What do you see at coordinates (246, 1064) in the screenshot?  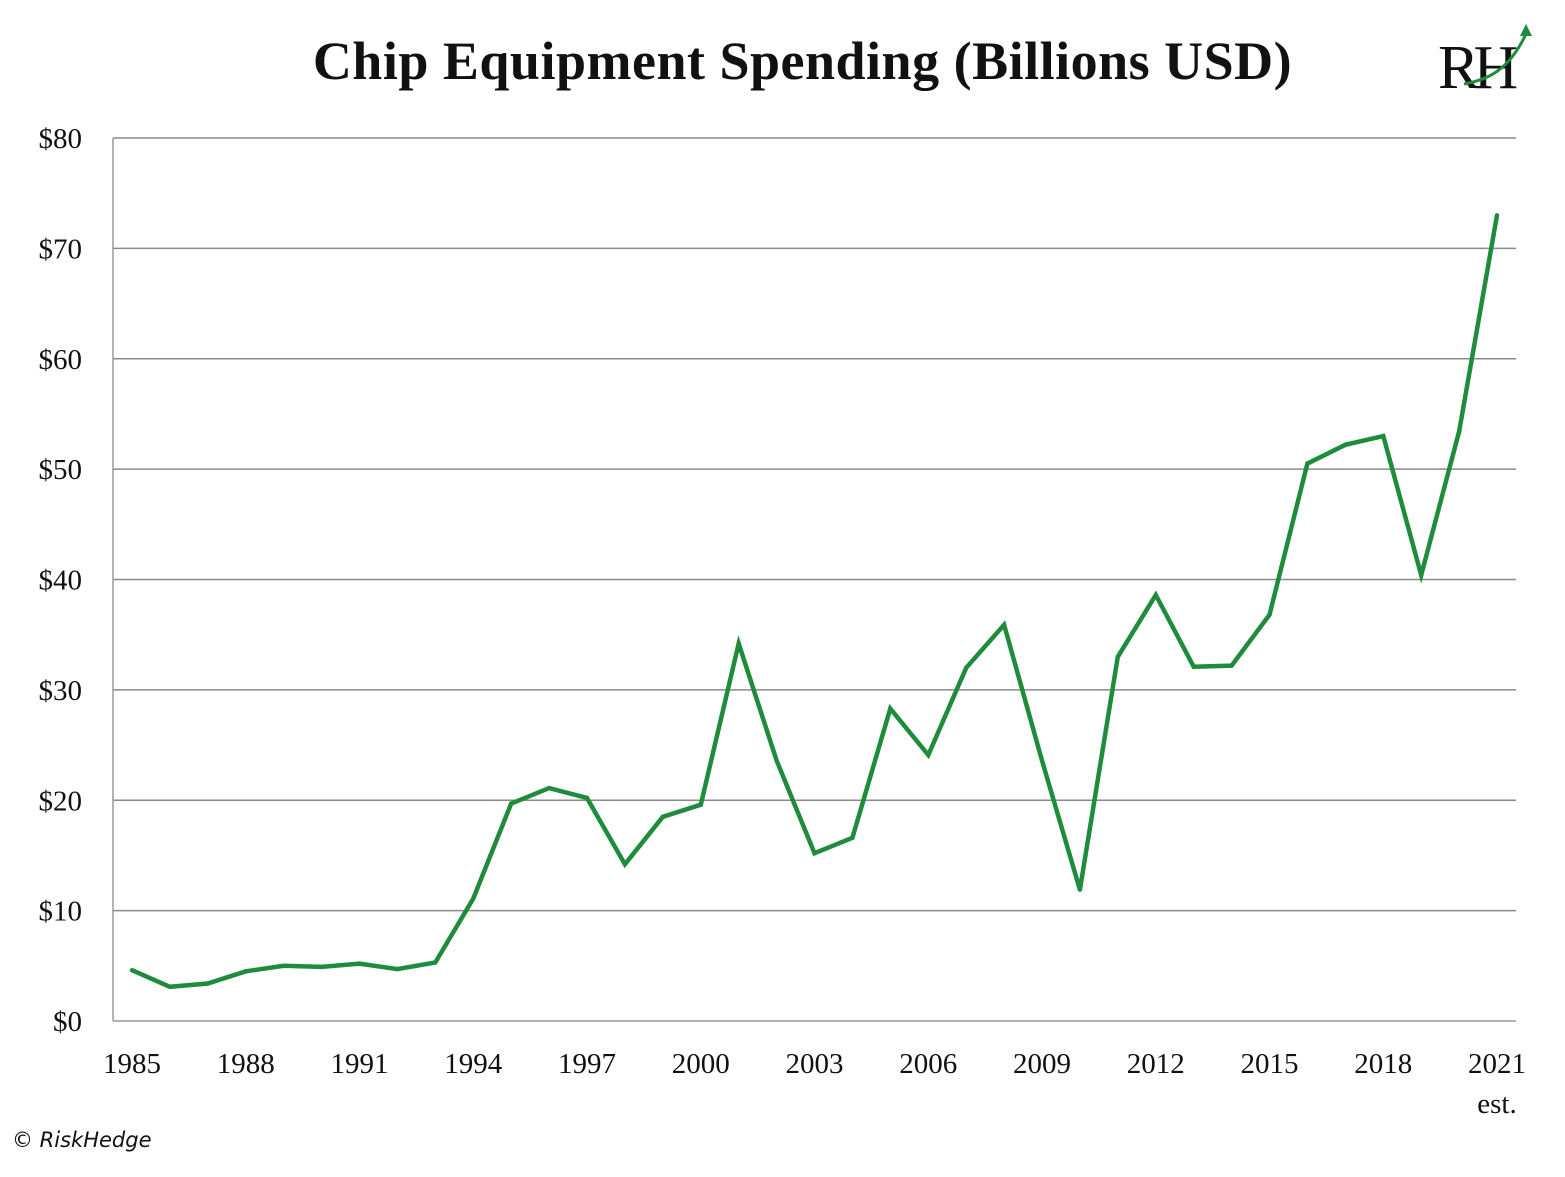 I see `x-tick-label: 1988` at bounding box center [246, 1064].